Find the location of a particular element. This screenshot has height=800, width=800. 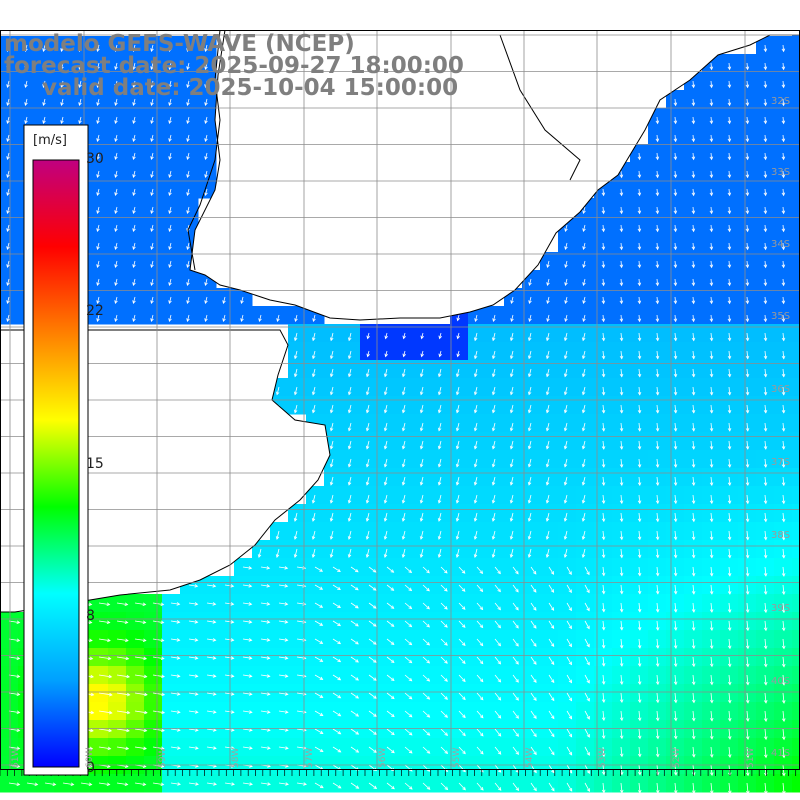

lat-label: 39S is located at coordinates (781, 608).